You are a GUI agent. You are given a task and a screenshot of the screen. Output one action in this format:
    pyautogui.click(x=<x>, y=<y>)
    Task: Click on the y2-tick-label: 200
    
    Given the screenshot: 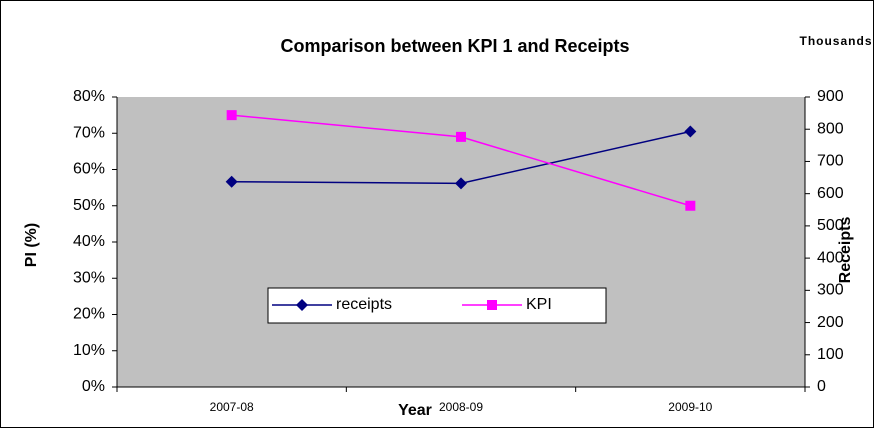 What is the action you would take?
    pyautogui.click(x=830, y=322)
    